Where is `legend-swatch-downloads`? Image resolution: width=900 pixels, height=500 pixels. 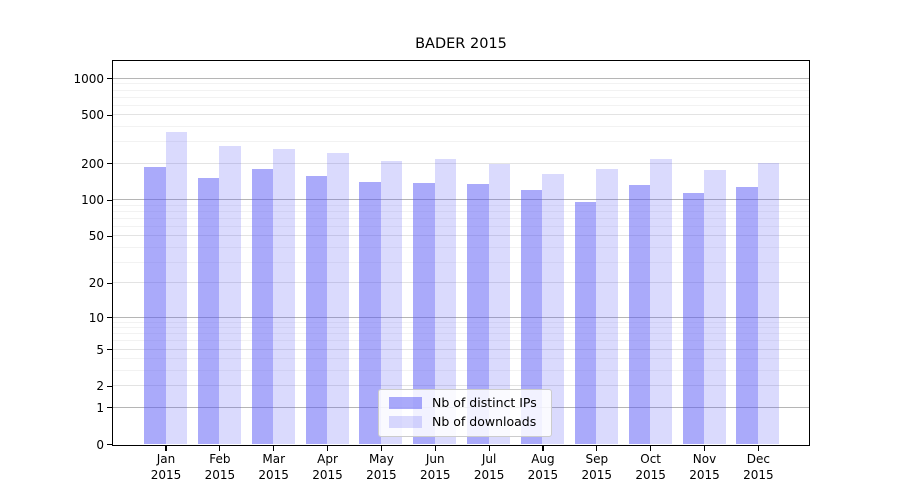 legend-swatch-downloads is located at coordinates (405, 422).